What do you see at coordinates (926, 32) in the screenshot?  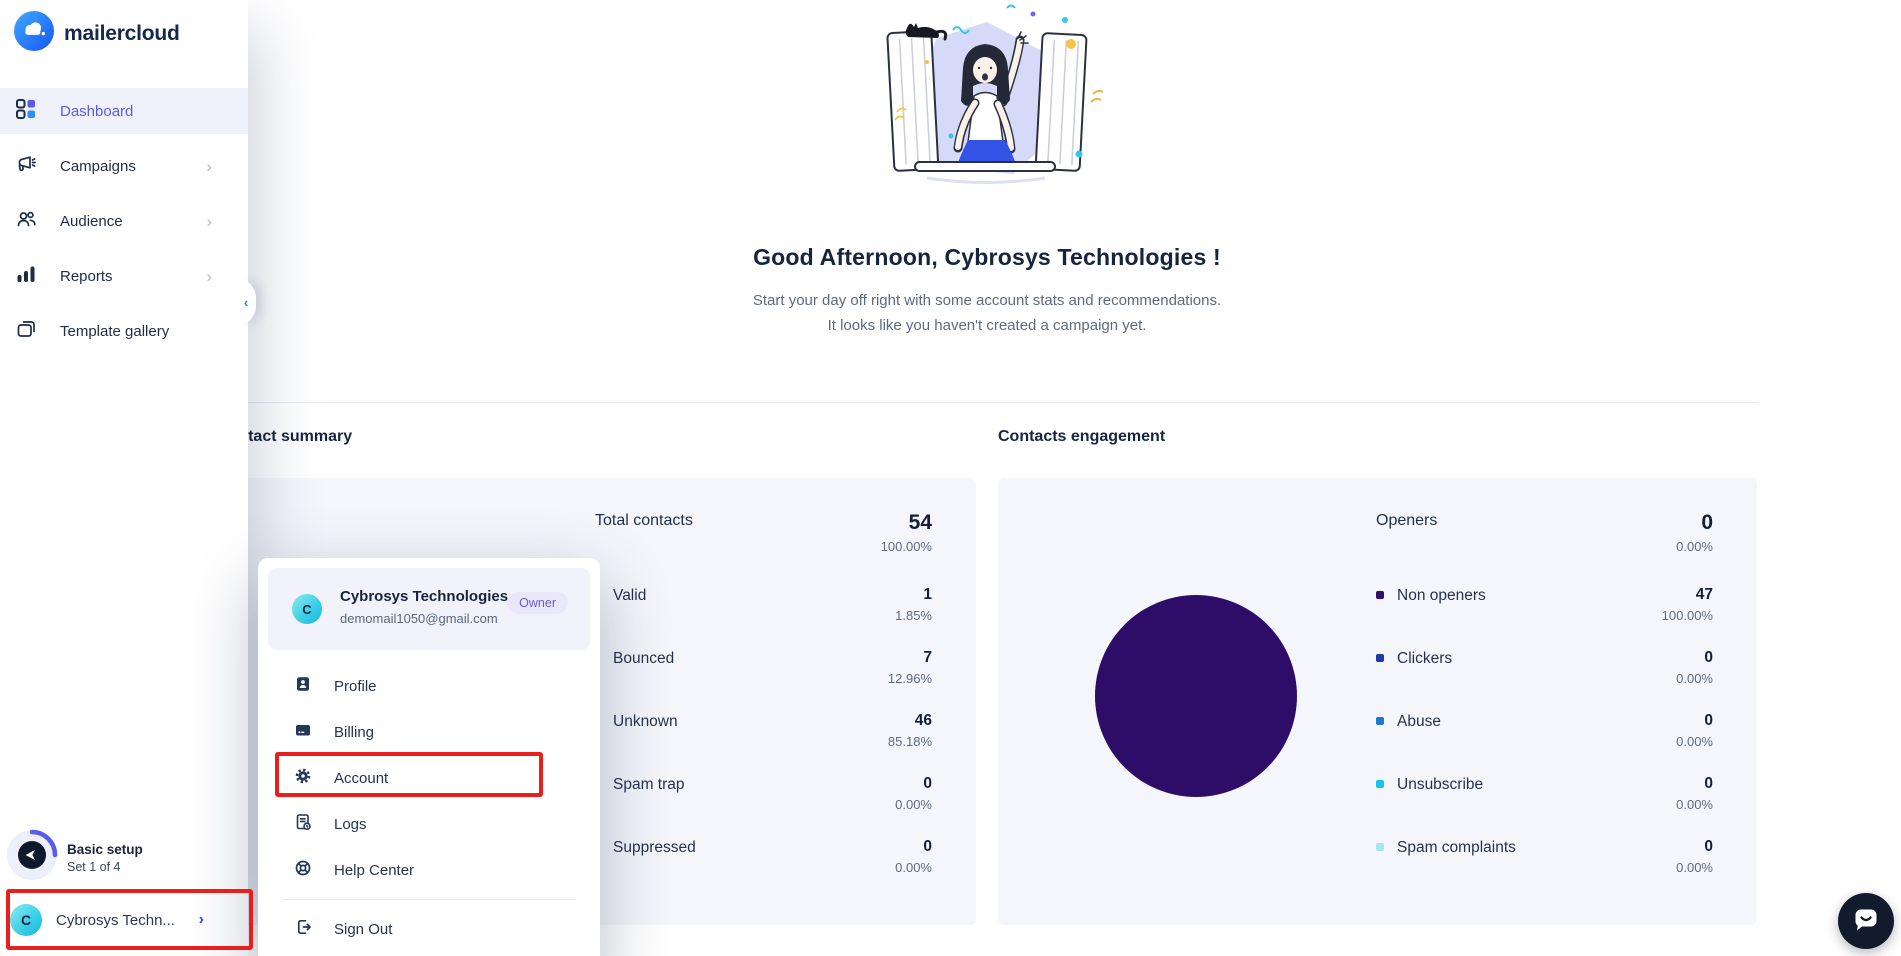 I see `cat` at bounding box center [926, 32].